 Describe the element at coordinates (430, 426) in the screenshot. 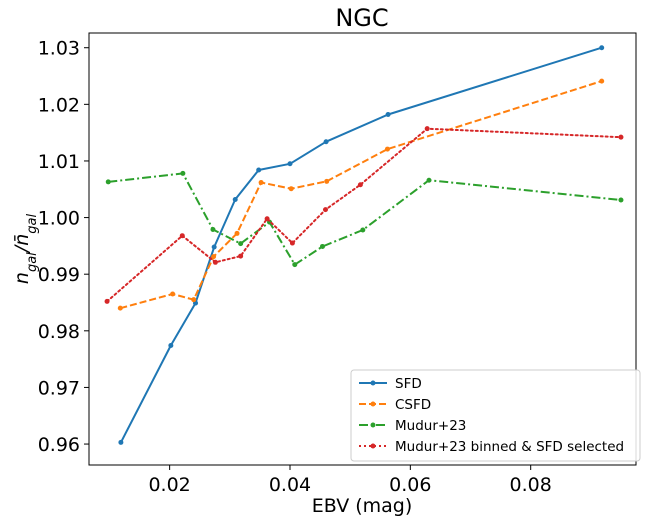

I see `legend-label: Mudur+23` at that location.